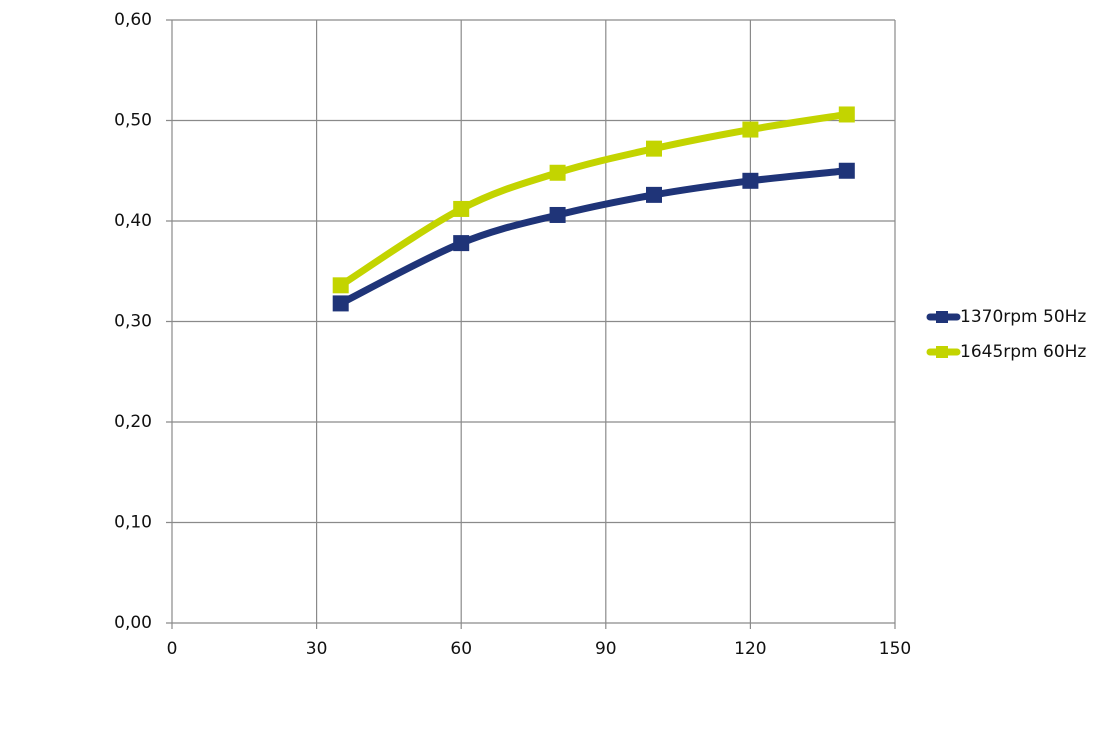  I want to click on x-tick-label: 30, so click(317, 649).